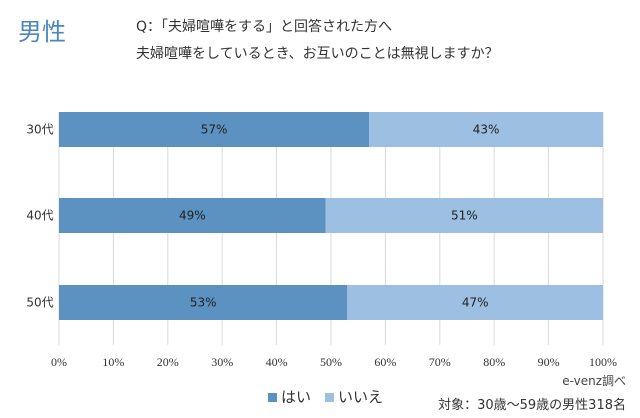  I want to click on gender-label: 男性, so click(42, 32).